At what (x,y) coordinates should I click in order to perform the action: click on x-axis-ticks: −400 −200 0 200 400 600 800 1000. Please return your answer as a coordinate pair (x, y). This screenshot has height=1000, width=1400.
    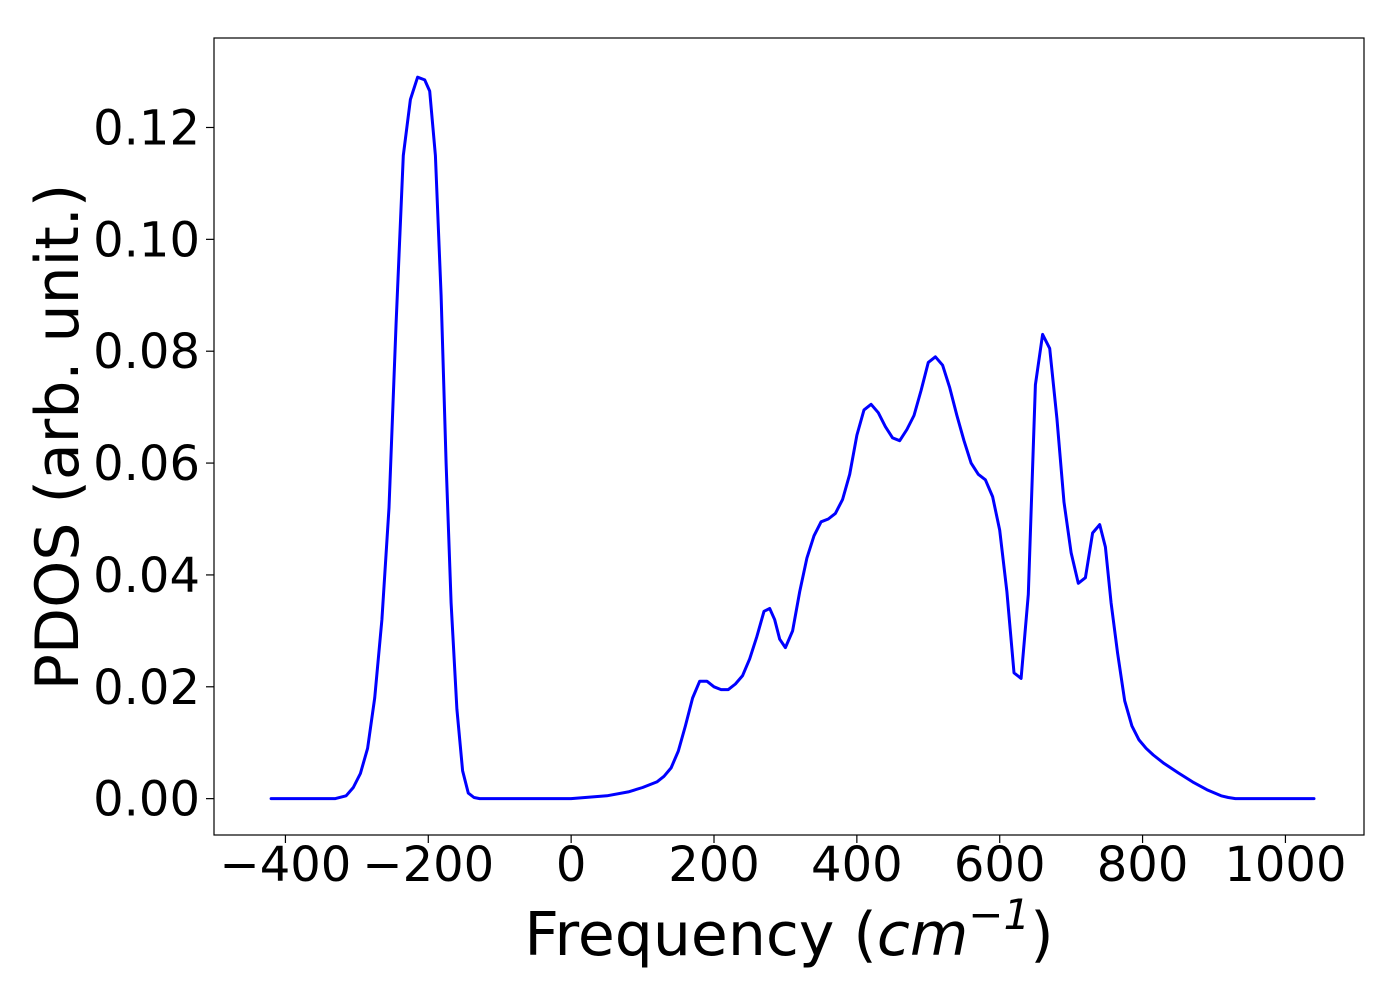
    Looking at the image, I should click on (783, 864).